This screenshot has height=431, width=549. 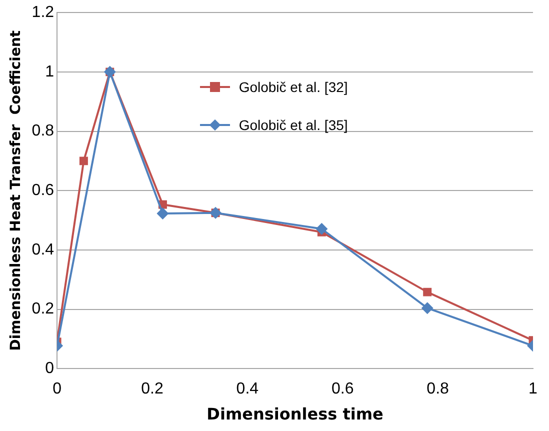 I want to click on x-tick-label: 1, so click(x=533, y=389).